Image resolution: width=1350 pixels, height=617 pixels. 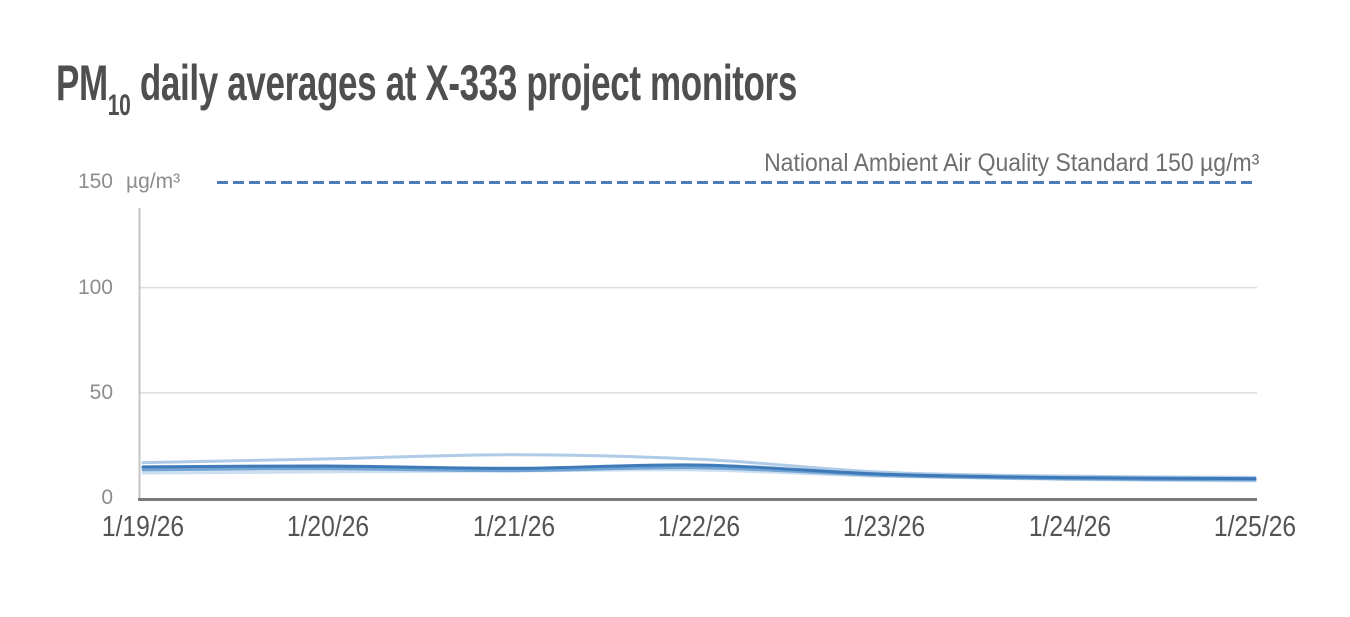 I want to click on y-axis-tick-100: 100, so click(x=95, y=287).